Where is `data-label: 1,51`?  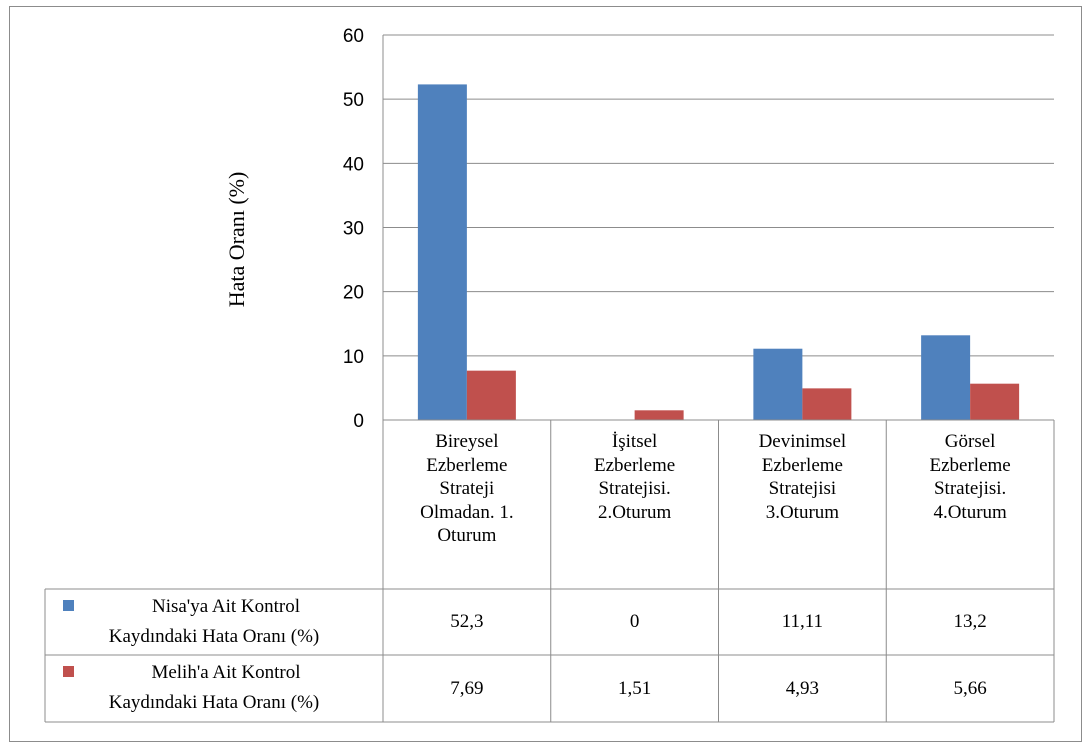 data-label: 1,51 is located at coordinates (635, 688).